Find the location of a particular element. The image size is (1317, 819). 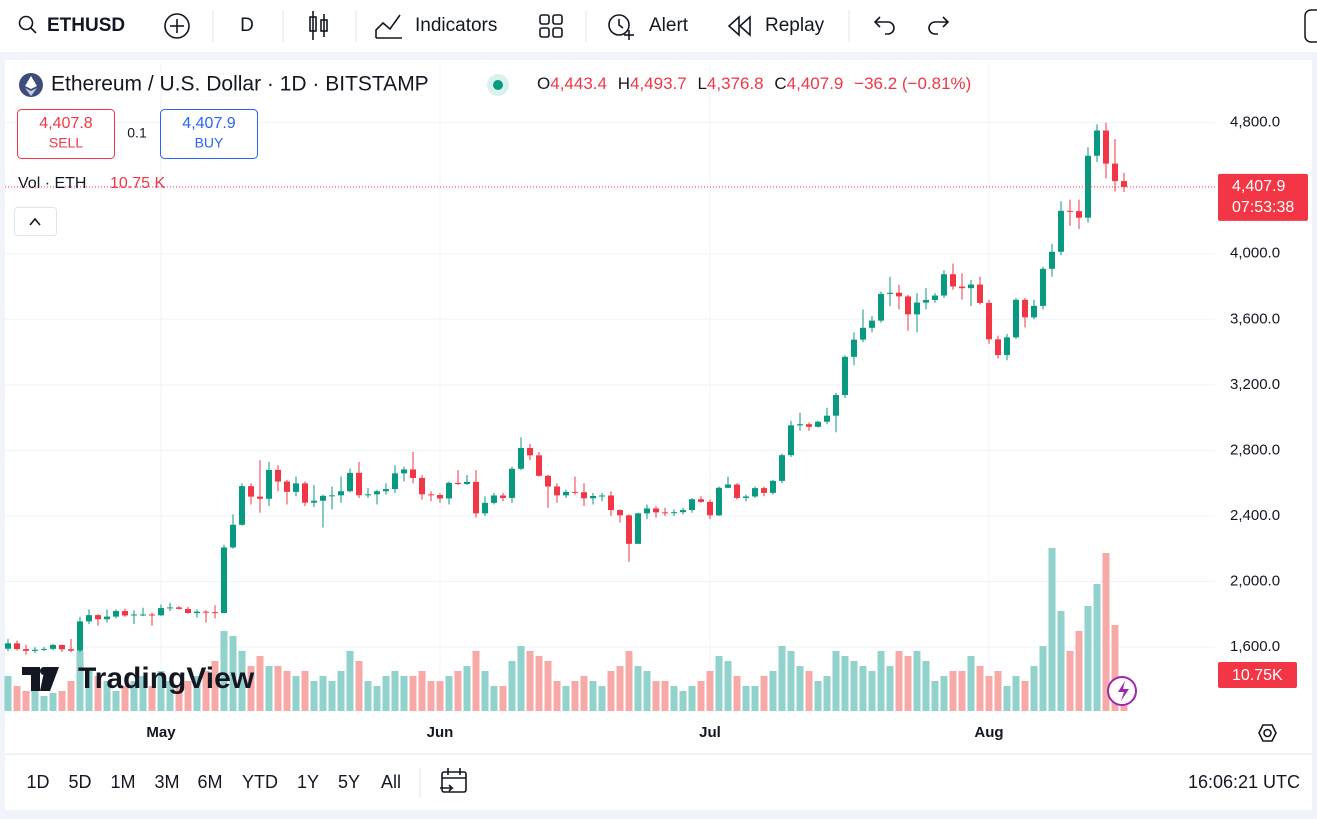

assistant-button is located at coordinates (1122, 691).